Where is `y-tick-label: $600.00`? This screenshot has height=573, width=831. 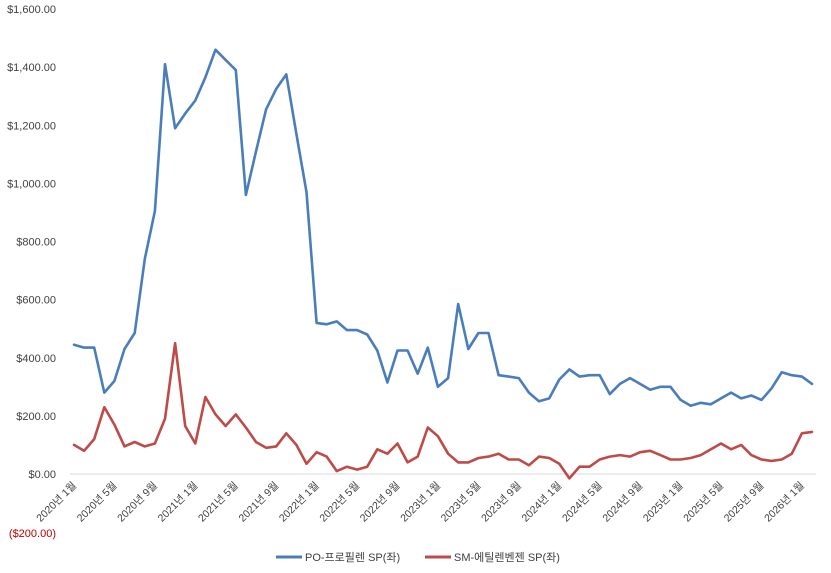 y-tick-label: $600.00 is located at coordinates (36, 301).